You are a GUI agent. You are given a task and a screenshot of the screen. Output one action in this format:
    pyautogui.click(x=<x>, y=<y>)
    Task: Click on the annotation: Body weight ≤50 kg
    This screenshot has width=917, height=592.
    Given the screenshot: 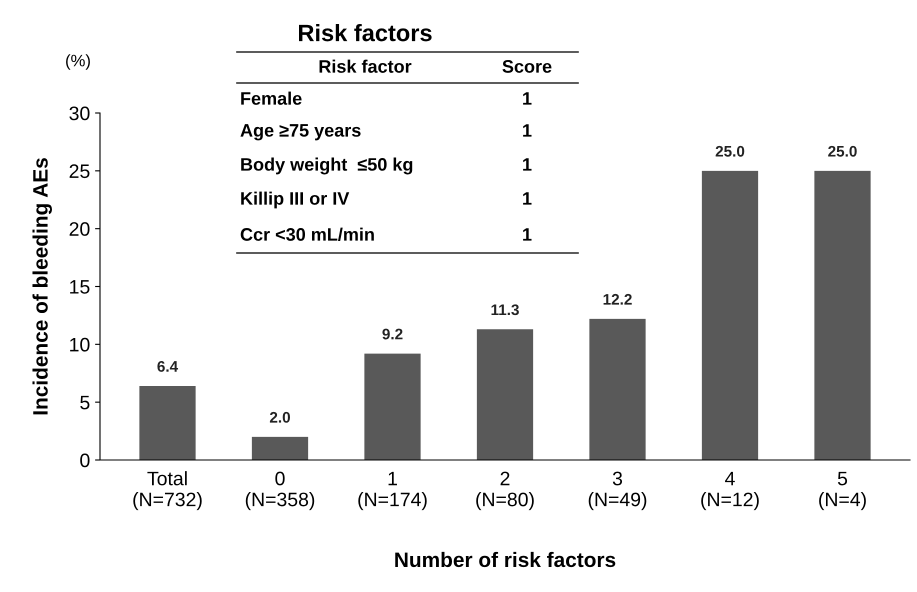 What is the action you would take?
    pyautogui.click(x=326, y=166)
    